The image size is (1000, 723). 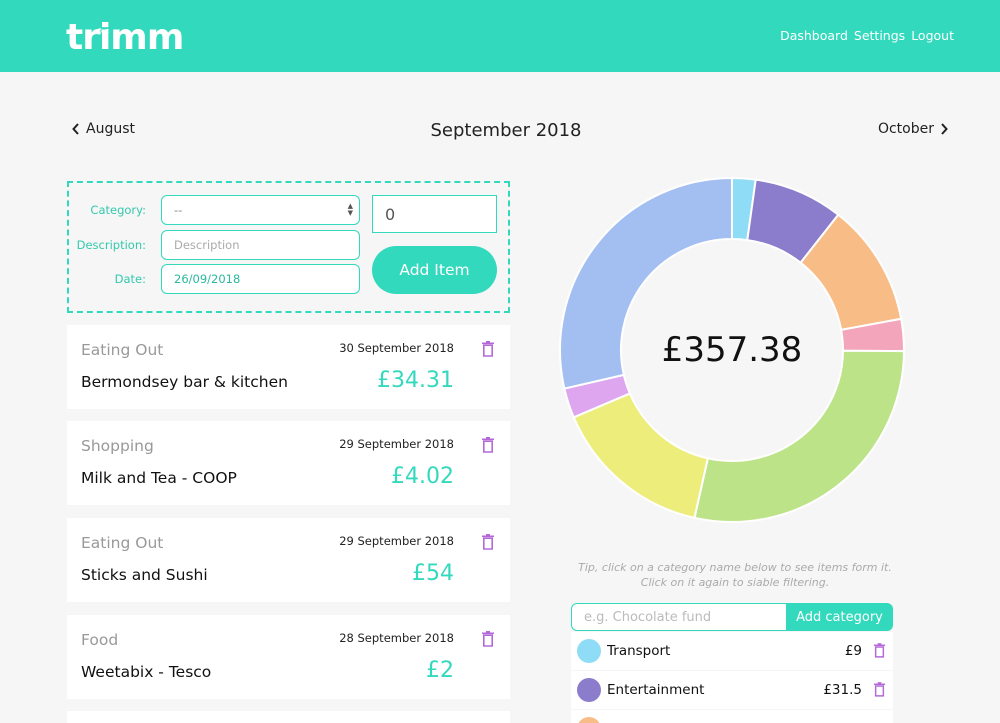 What do you see at coordinates (159, 478) in the screenshot?
I see `expense-description: Milk and Tea - COOP` at bounding box center [159, 478].